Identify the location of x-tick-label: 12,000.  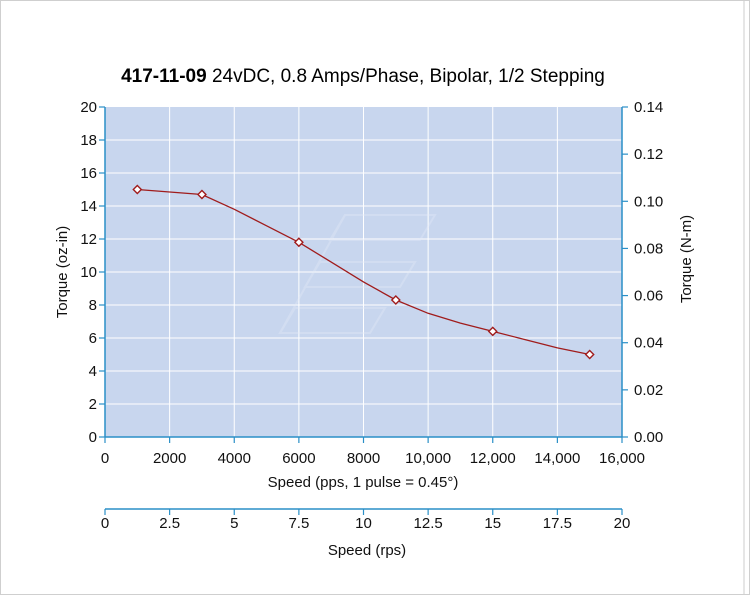
(493, 458).